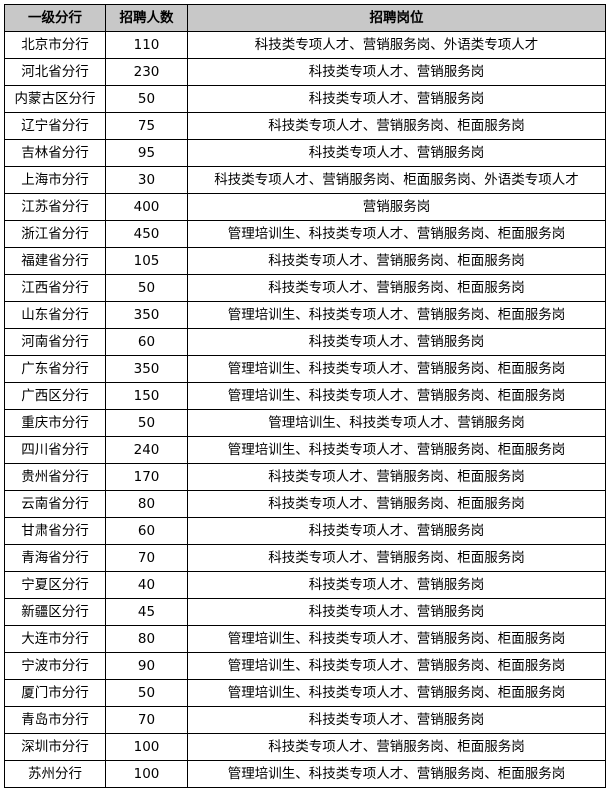 This screenshot has height=791, width=609. What do you see at coordinates (146, 18) in the screenshot?
I see `header-count: 招聘人数` at bounding box center [146, 18].